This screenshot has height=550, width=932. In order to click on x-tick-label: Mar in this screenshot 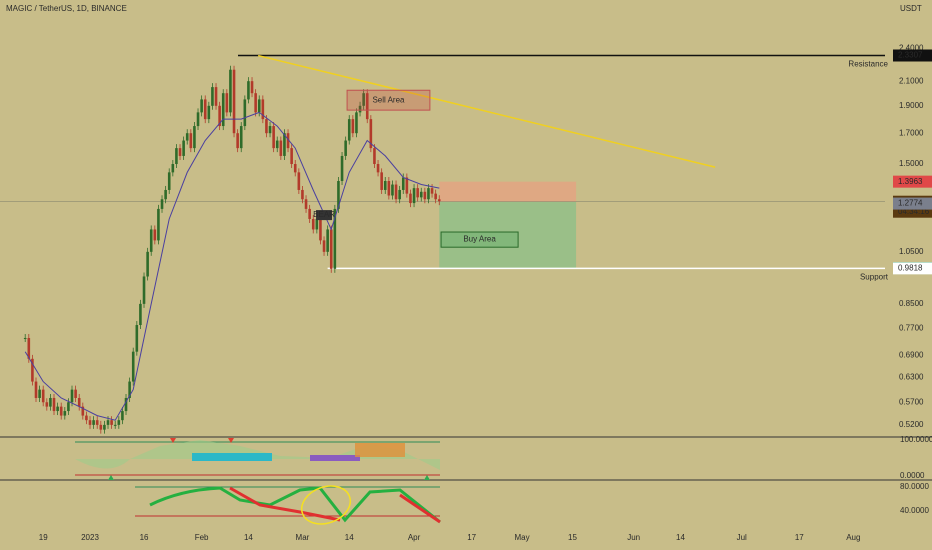, I will do `click(303, 537)`.